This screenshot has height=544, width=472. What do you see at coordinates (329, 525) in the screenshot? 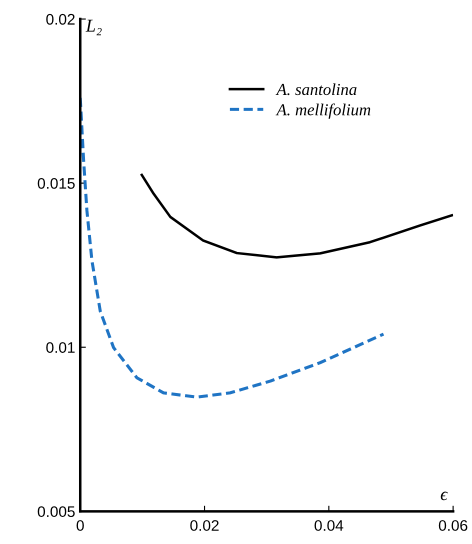
I see `x-tick-label: 0.04` at bounding box center [329, 525].